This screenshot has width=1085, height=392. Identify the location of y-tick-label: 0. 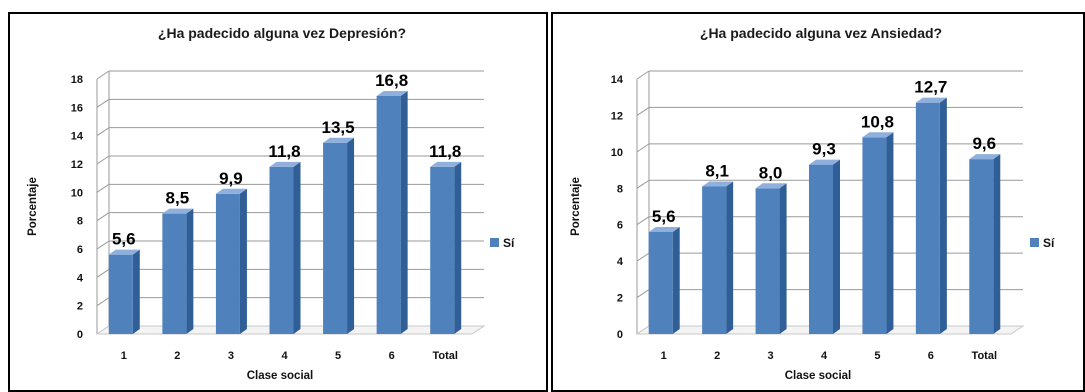
(80, 335).